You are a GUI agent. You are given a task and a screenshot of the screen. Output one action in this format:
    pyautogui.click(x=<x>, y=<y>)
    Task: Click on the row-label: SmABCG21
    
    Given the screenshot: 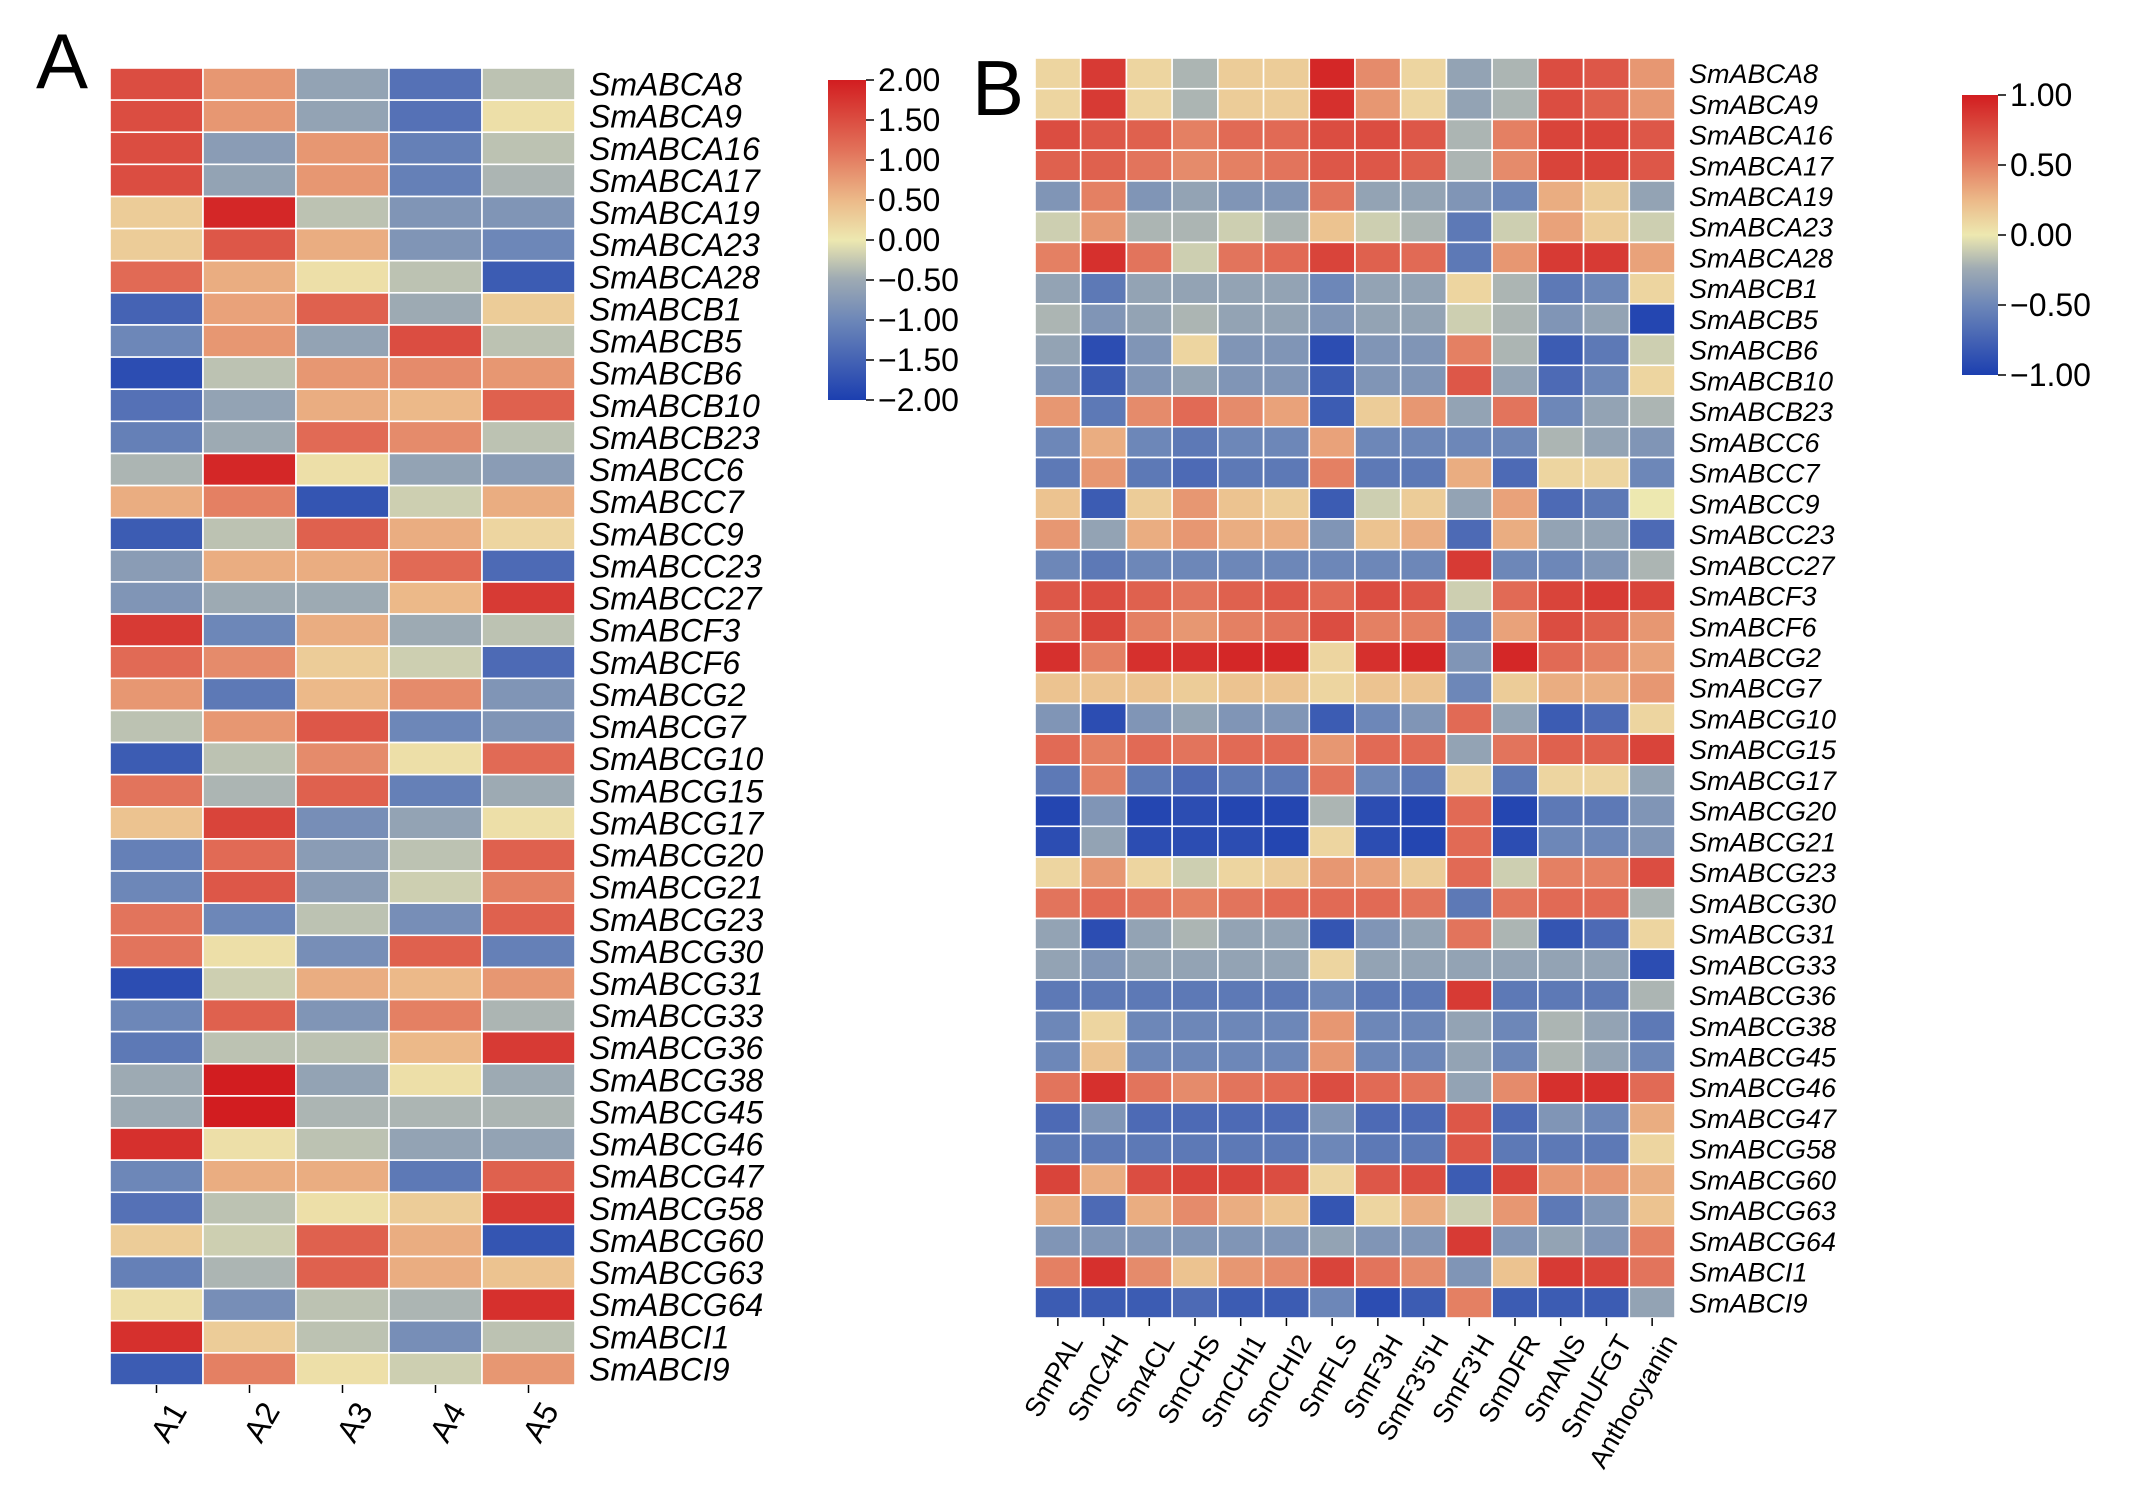 What is the action you would take?
    pyautogui.click(x=676, y=888)
    